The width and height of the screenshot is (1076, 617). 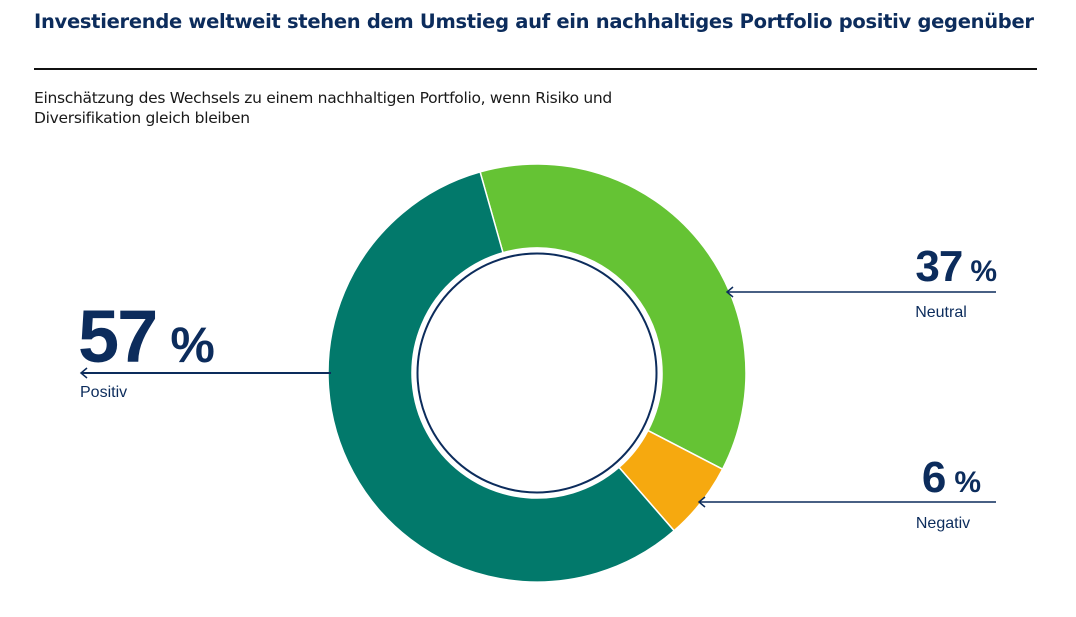 I want to click on arrow-head-neutral, so click(x=729, y=292).